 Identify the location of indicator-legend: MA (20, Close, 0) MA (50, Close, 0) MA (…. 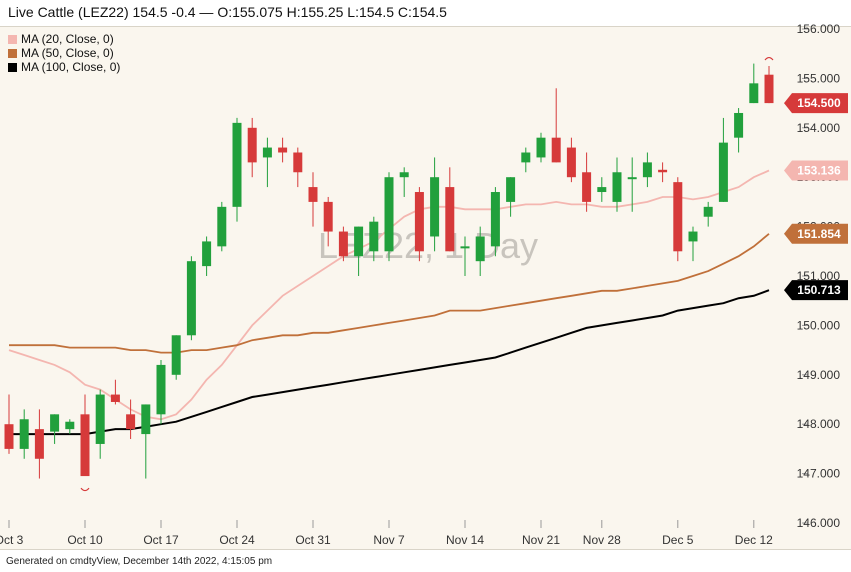
(64, 53).